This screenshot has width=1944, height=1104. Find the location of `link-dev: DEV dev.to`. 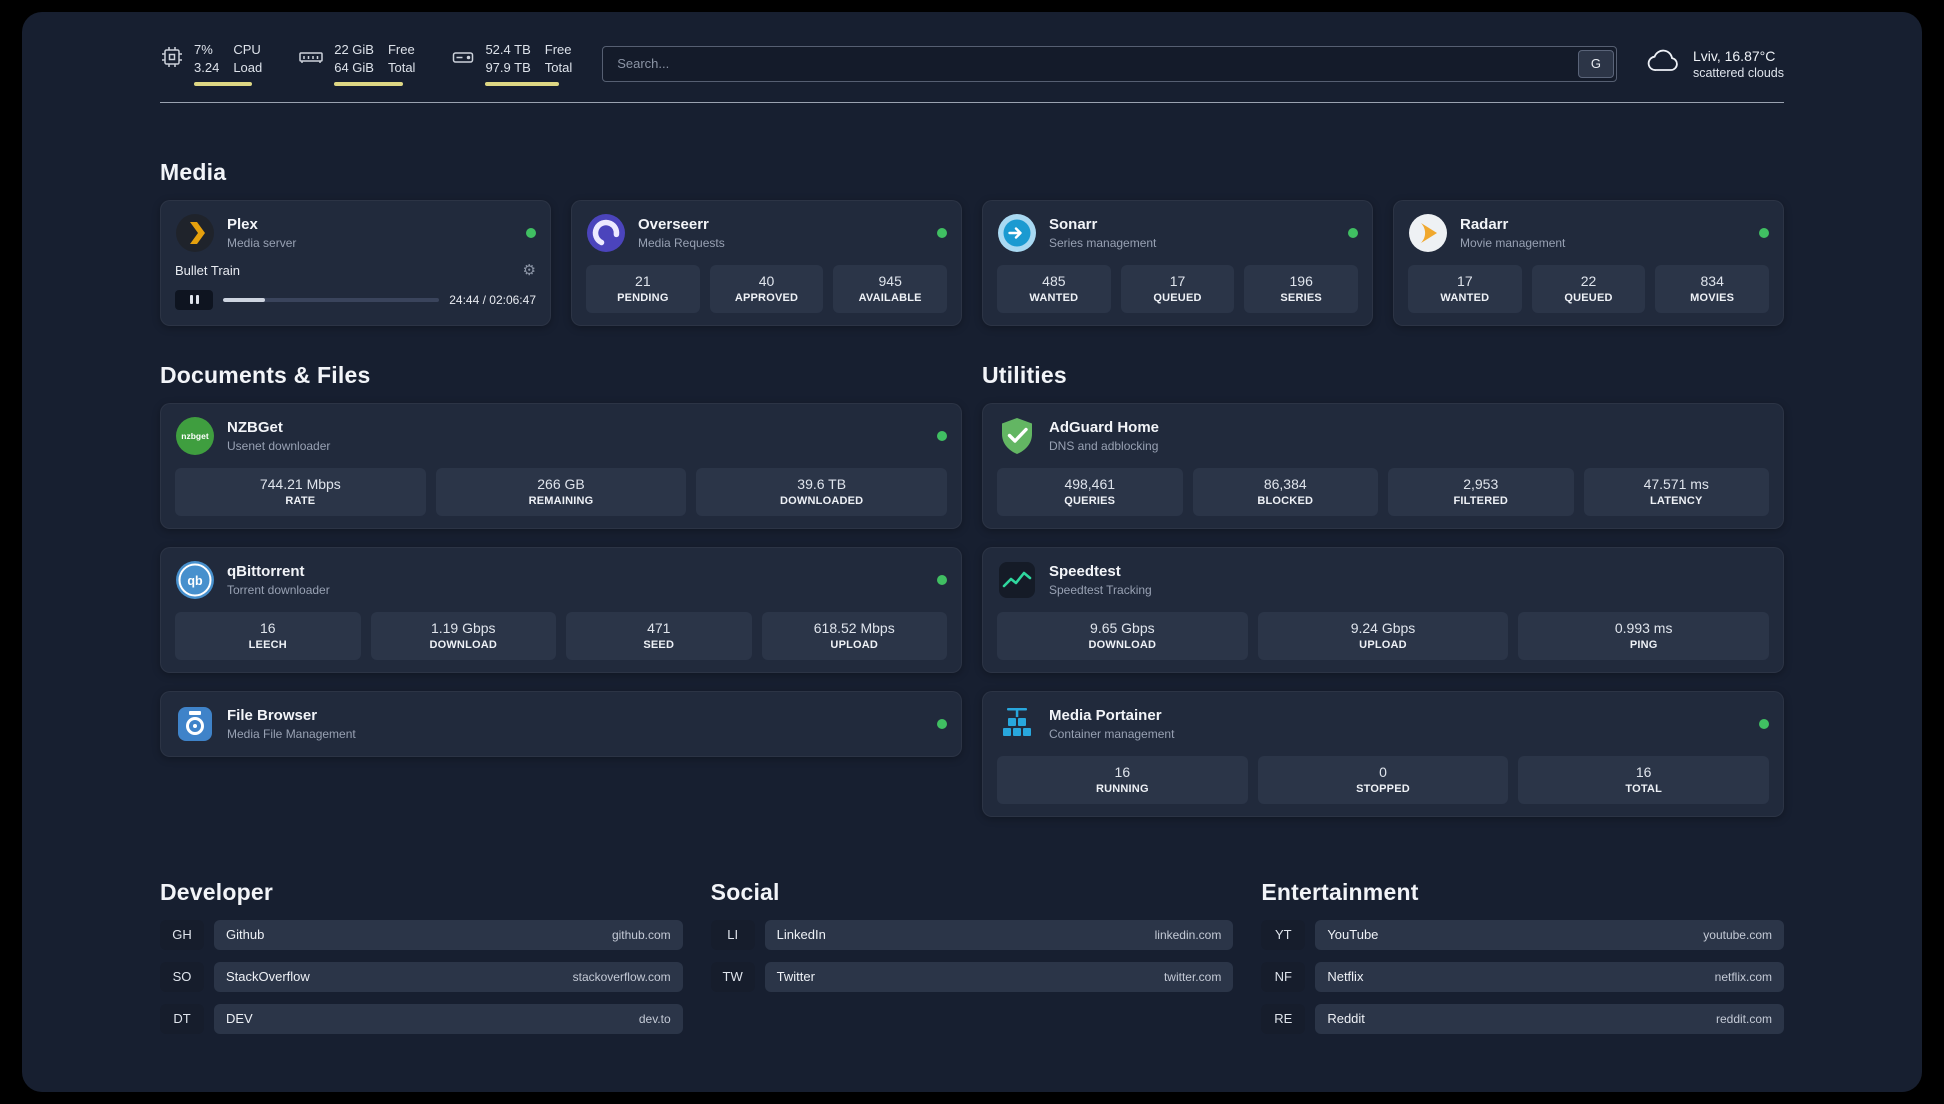

link-dev: DEV dev.to is located at coordinates (448, 1018).